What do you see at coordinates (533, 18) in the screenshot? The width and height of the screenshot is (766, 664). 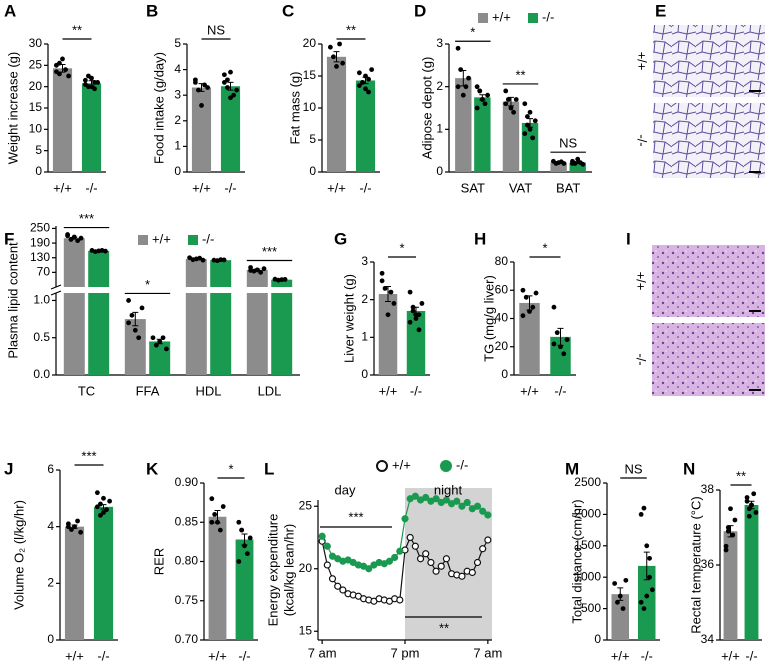 I see `legend-swatch` at bounding box center [533, 18].